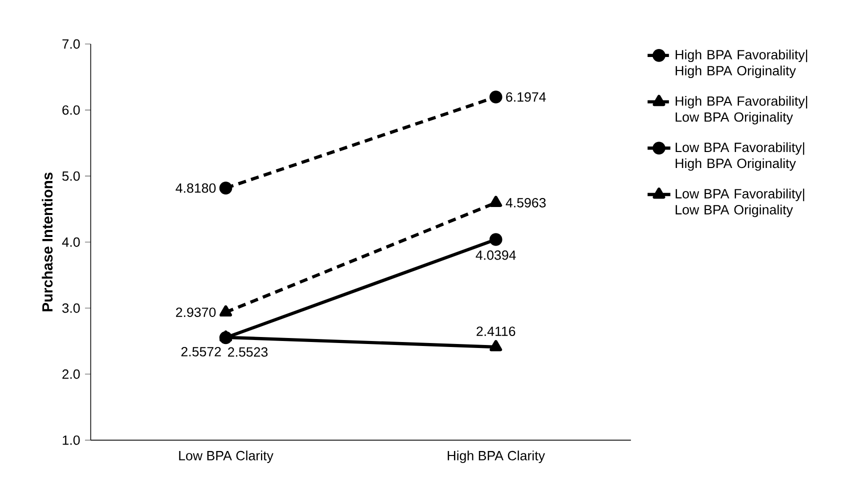 The height and width of the screenshot is (480, 859). What do you see at coordinates (740, 156) in the screenshot?
I see `legend-label: Low BPA Favorability| High BPA Originality` at bounding box center [740, 156].